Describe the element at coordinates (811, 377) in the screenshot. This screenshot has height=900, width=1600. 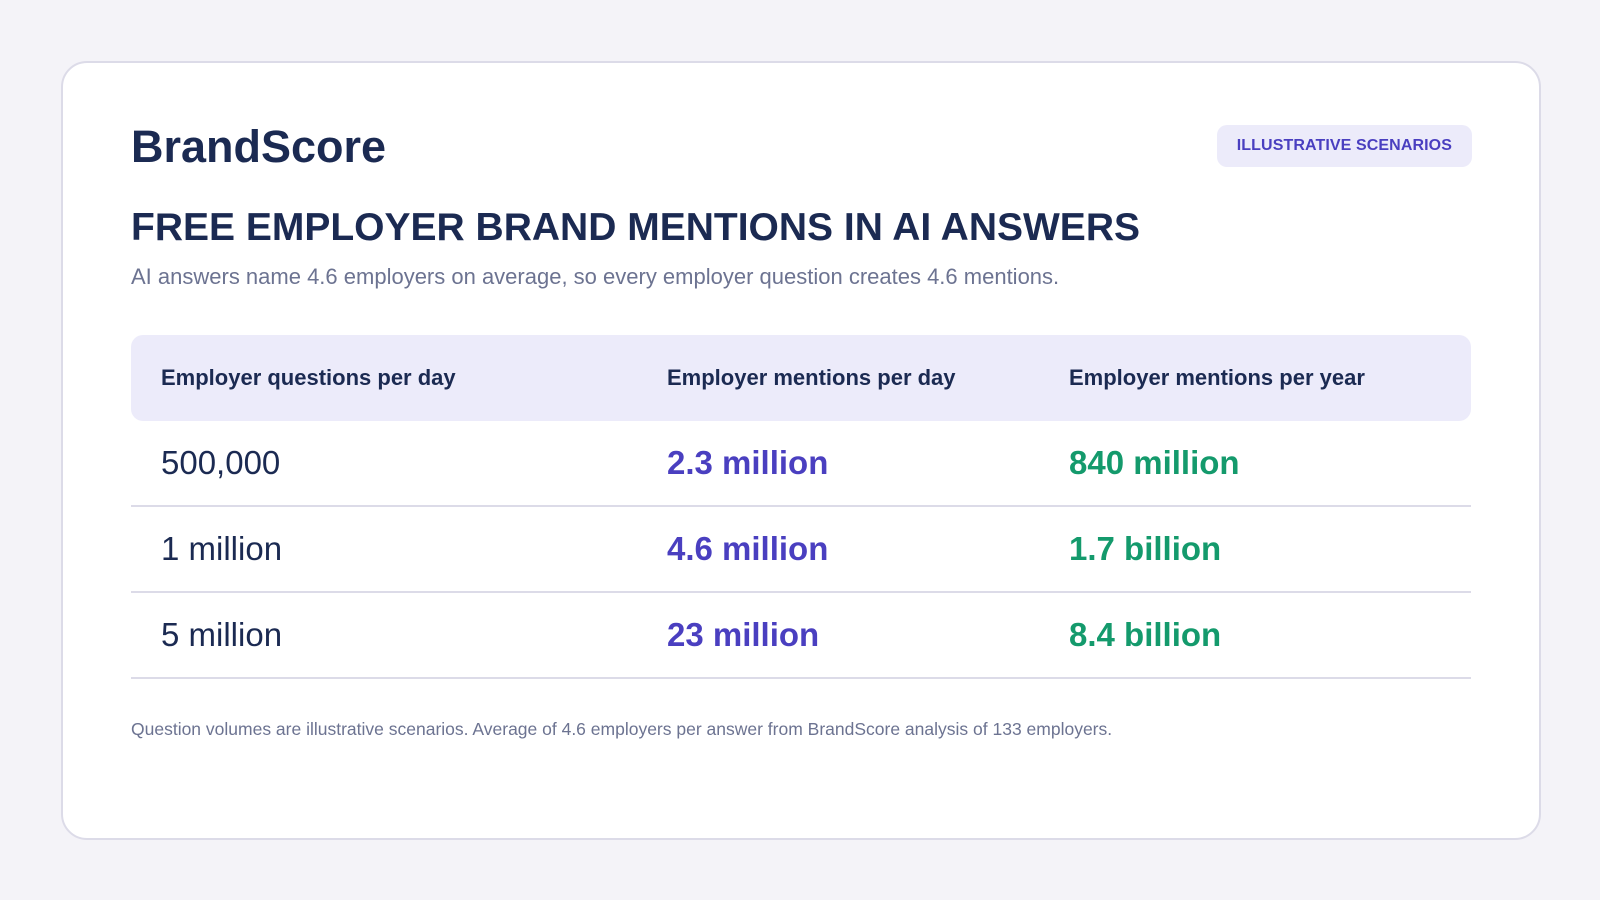
I see `column-header-mentions-per-day: Employer mentions per day` at that location.